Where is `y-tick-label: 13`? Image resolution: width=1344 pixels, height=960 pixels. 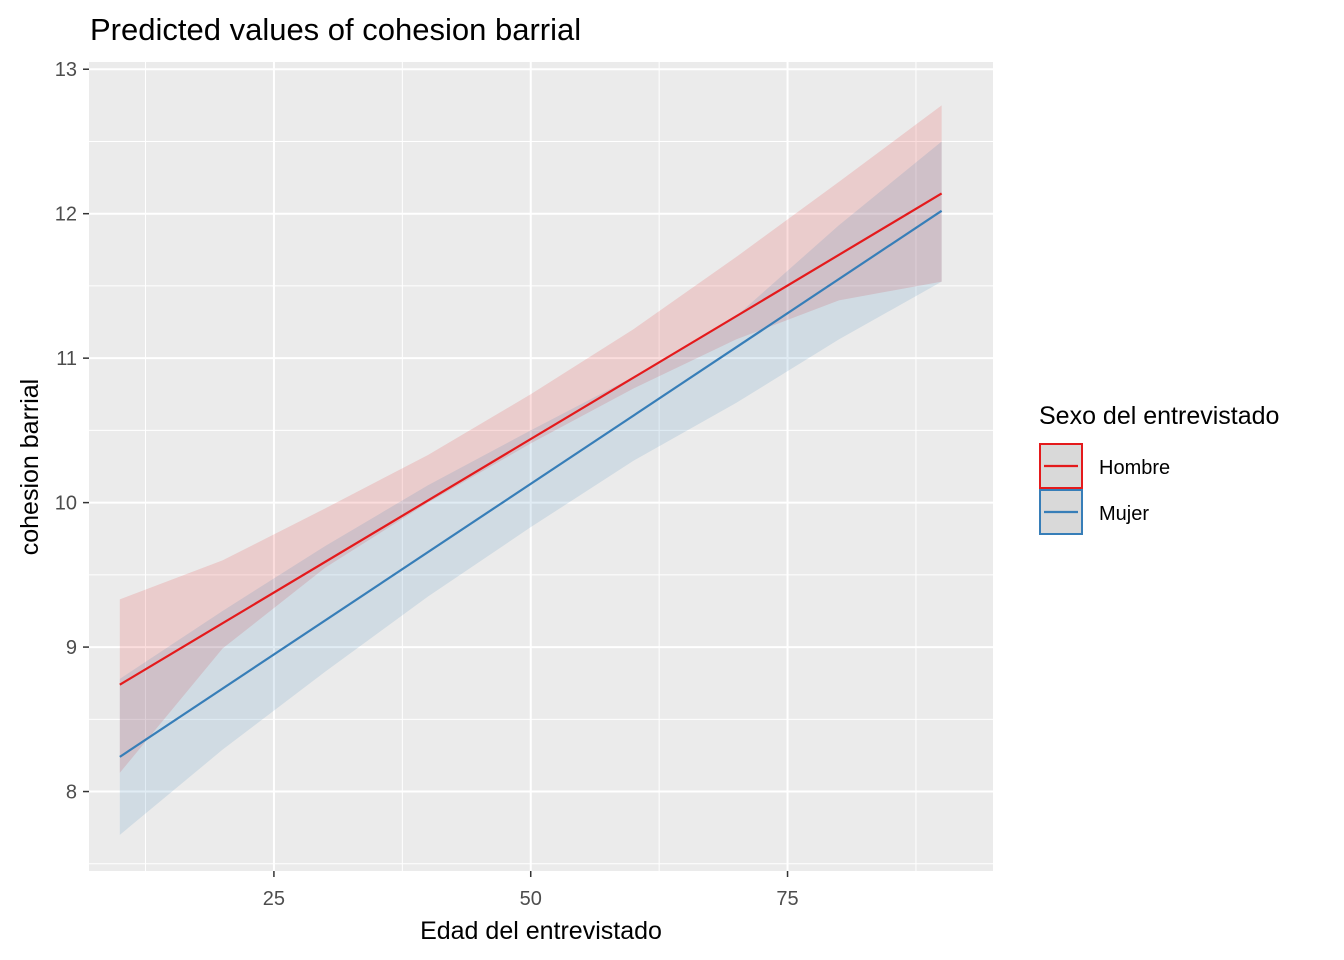
y-tick-label: 13 is located at coordinates (66, 70).